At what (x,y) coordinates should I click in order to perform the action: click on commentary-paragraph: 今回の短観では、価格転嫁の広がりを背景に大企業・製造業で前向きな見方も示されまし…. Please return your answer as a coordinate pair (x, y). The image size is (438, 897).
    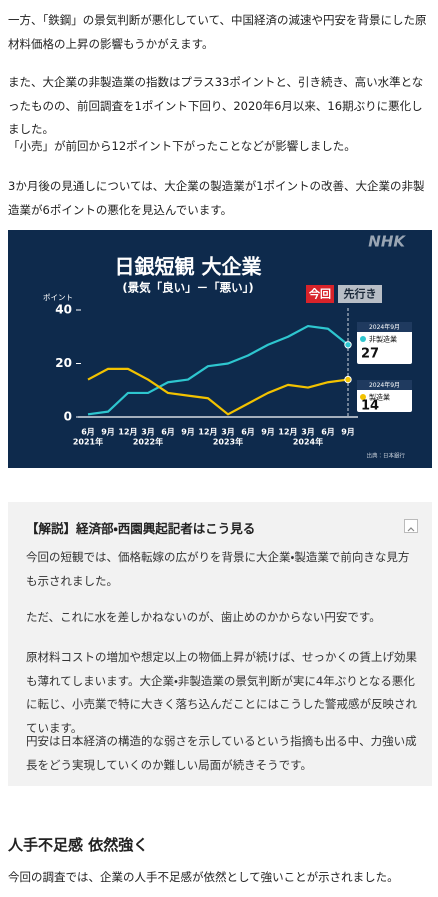
    Looking at the image, I should click on (218, 569).